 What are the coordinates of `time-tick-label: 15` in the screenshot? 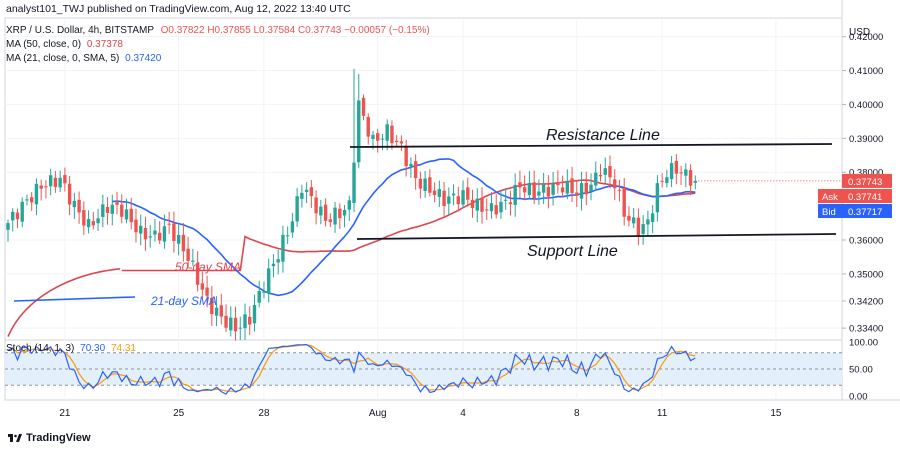 It's located at (776, 413).